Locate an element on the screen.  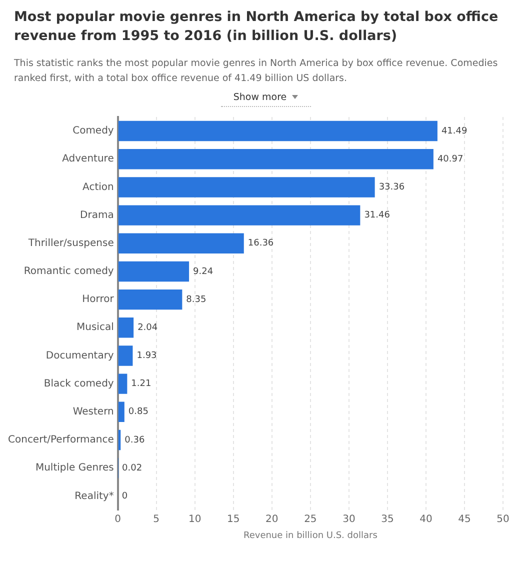
data-label: 33.36 is located at coordinates (391, 187).